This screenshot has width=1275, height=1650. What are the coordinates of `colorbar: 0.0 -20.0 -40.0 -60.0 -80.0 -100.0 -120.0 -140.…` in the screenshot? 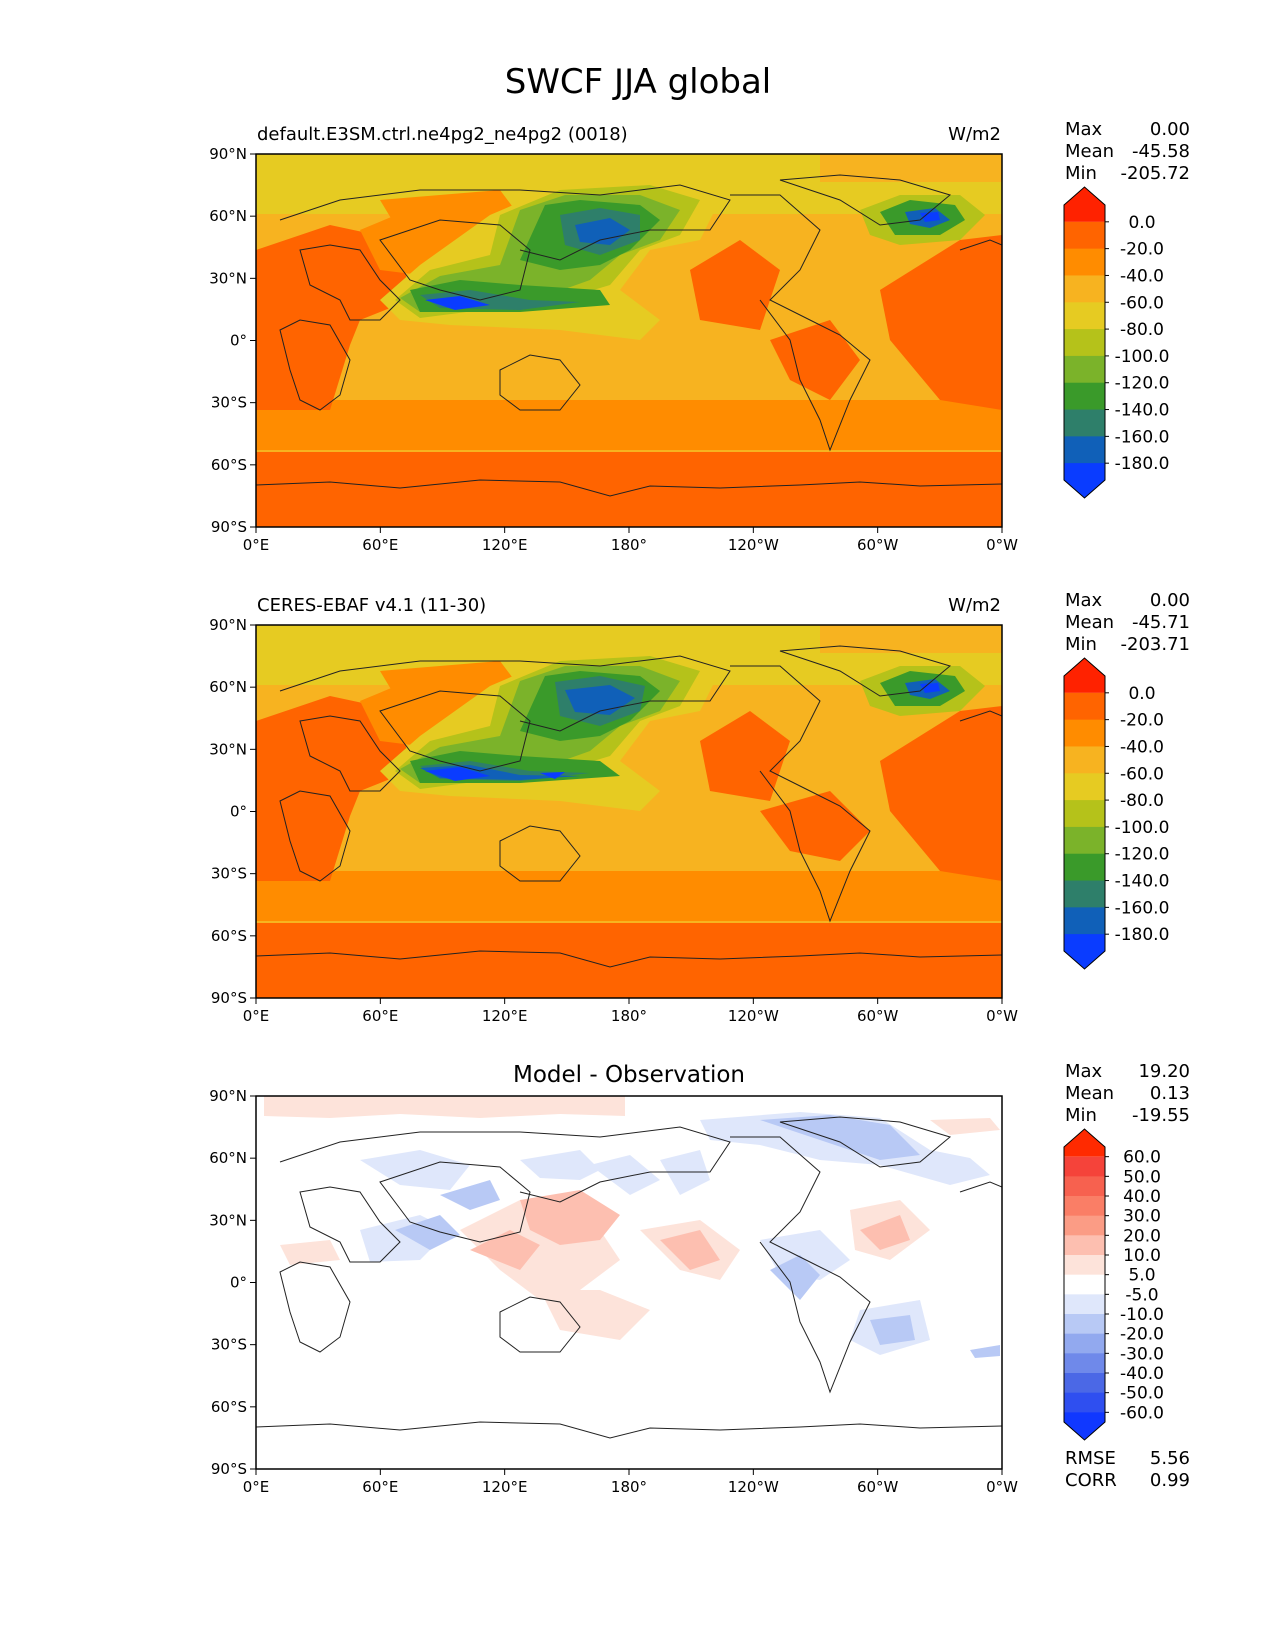 It's located at (1116, 813).